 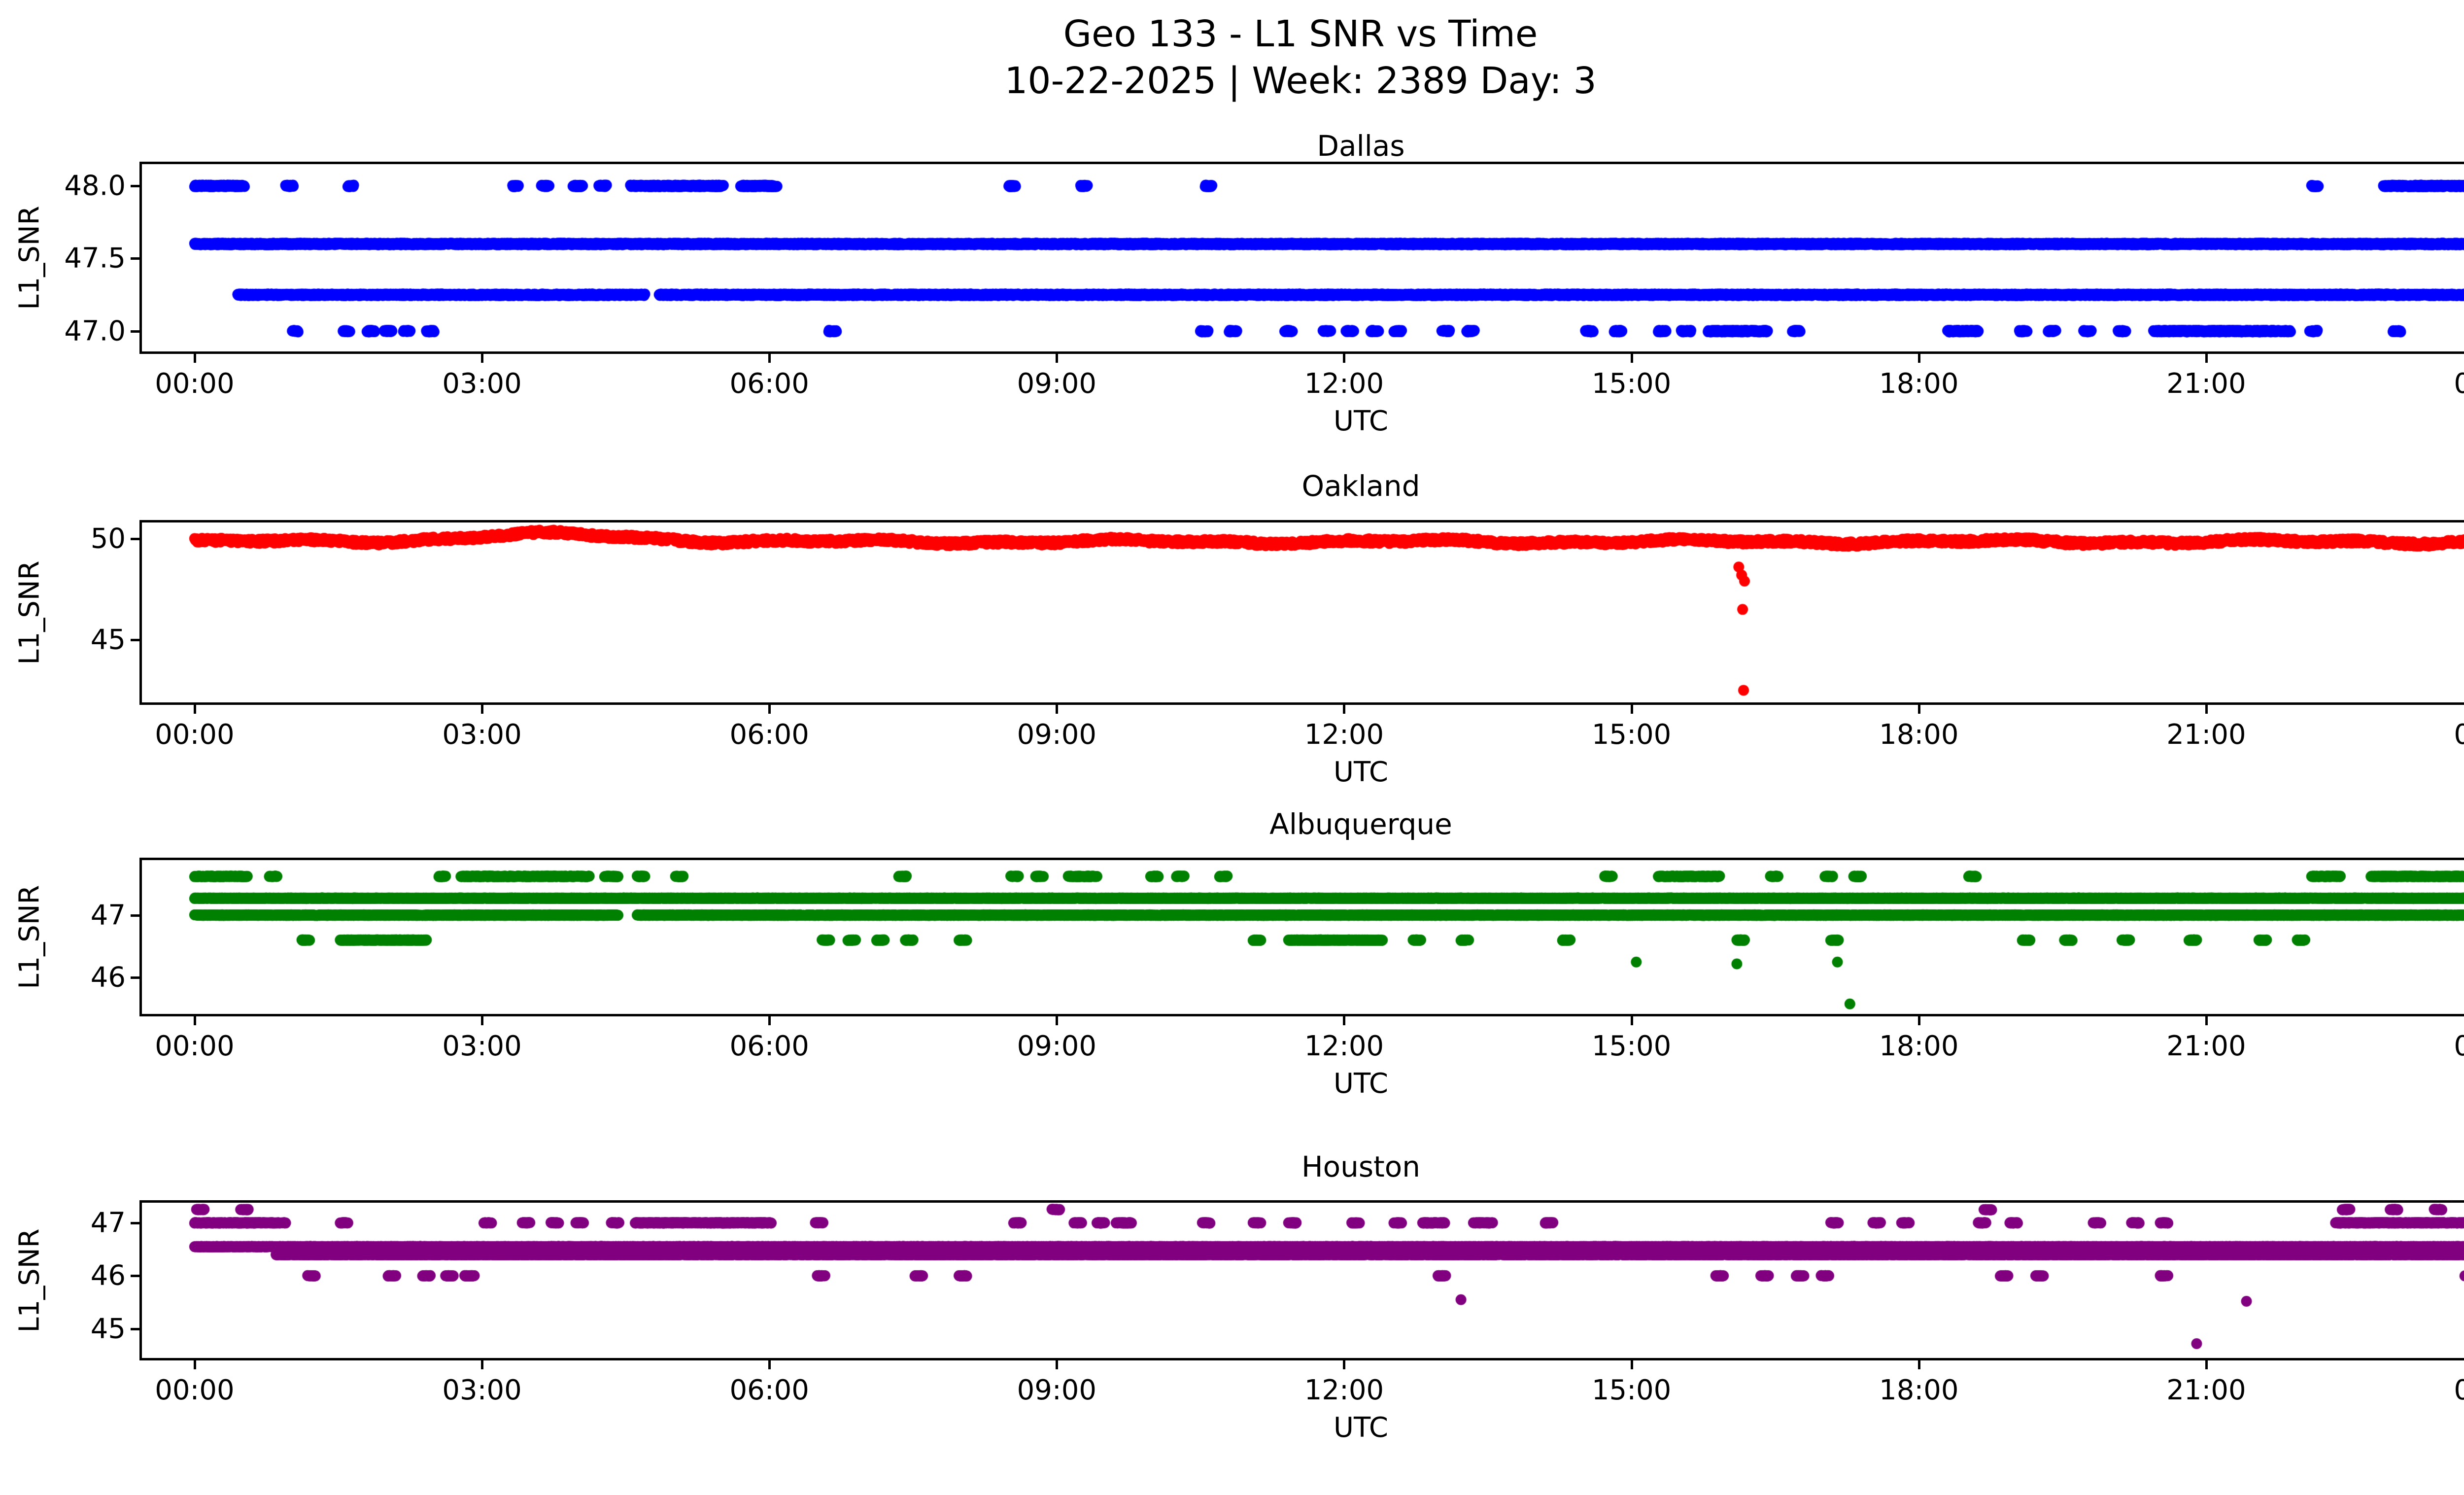 What do you see at coordinates (1303, 612) in the screenshot?
I see `scatter-canvas-oakland` at bounding box center [1303, 612].